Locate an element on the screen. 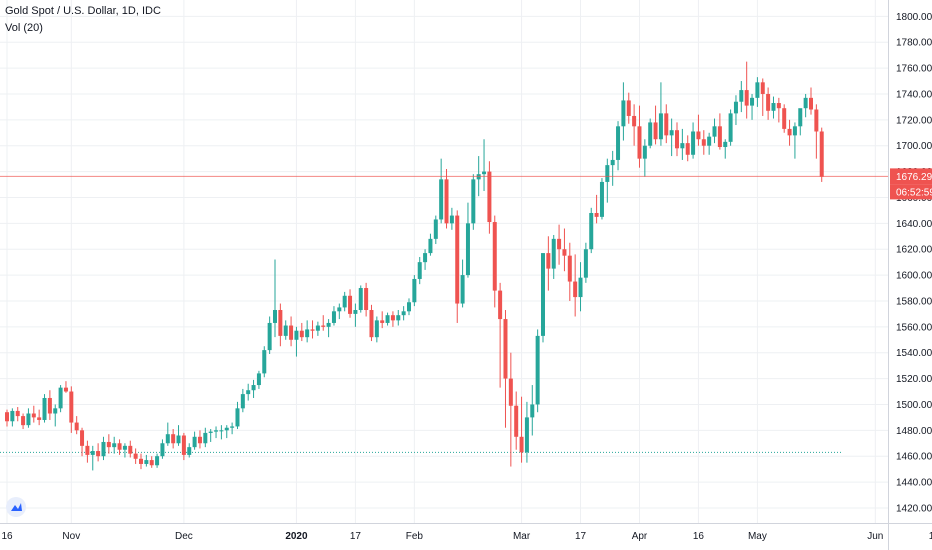 This screenshot has height=550, width=932. price-tick-label: 1500.00 is located at coordinates (914, 405).